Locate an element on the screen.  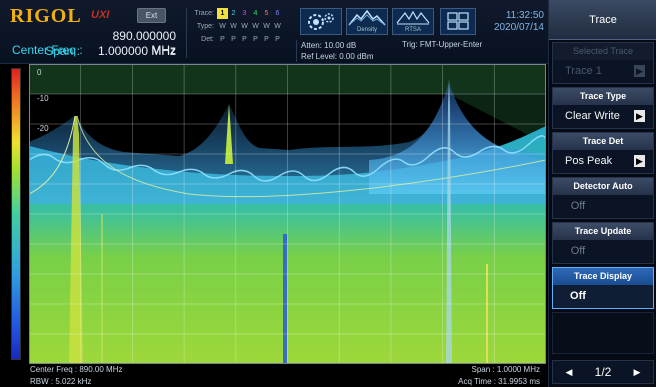
menu-title: Trace is located at coordinates (602, 20).